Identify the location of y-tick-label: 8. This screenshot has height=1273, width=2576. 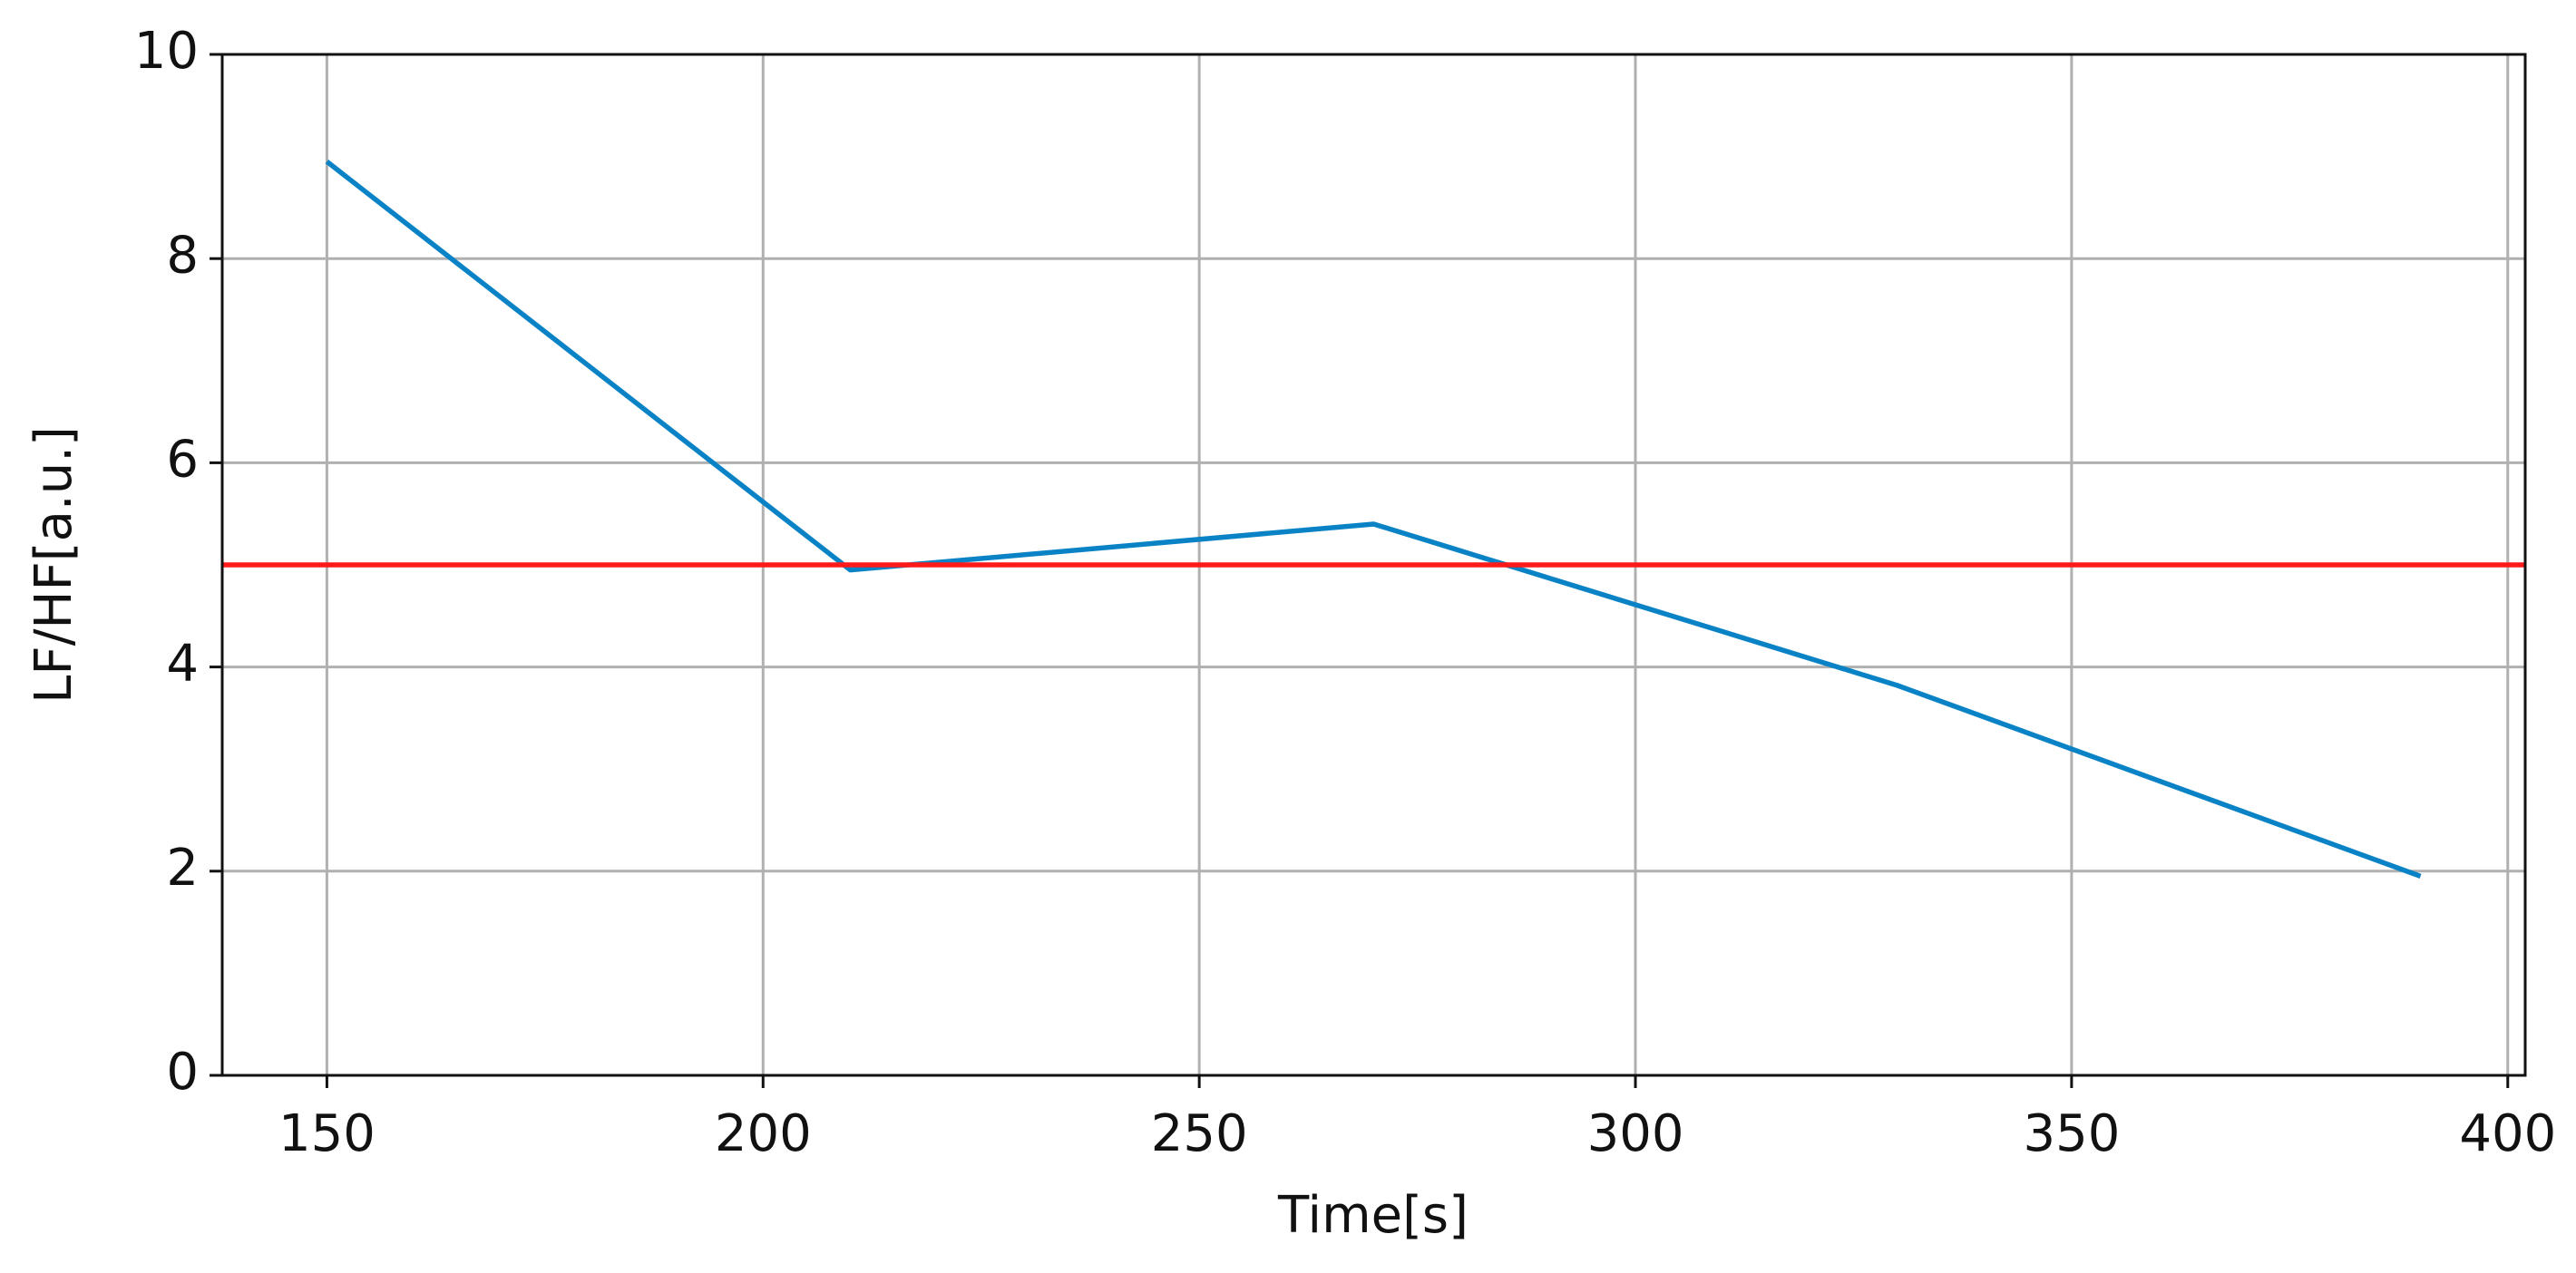
(182, 255).